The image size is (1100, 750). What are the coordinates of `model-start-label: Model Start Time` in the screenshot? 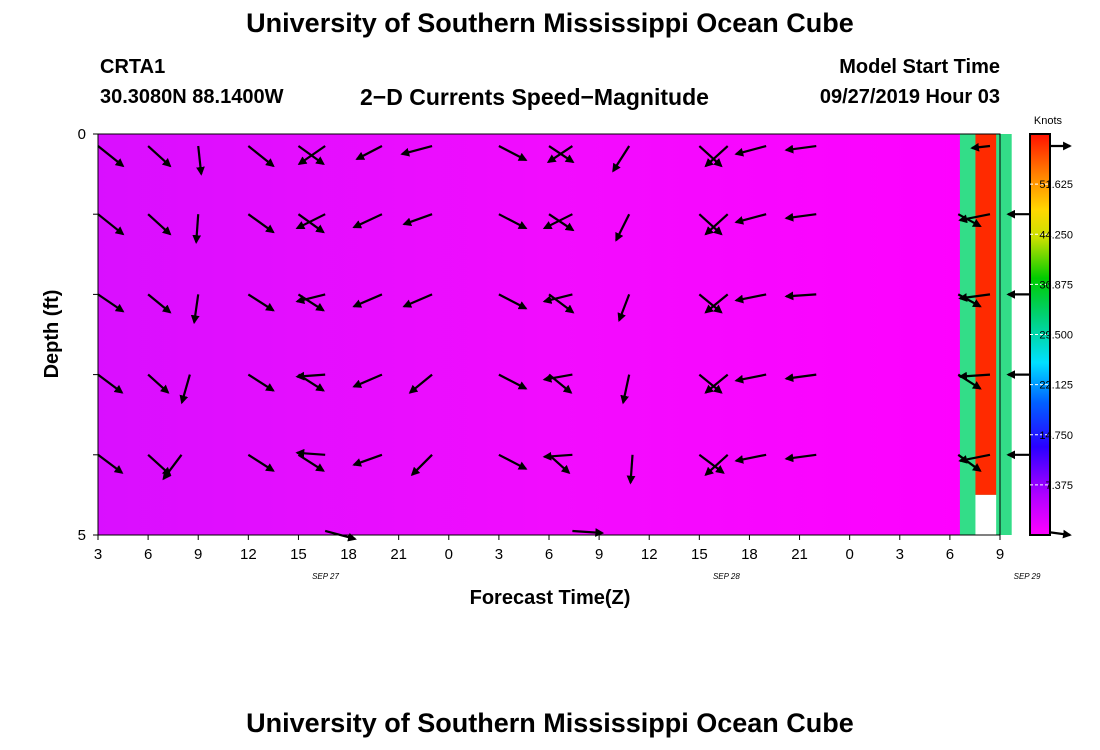 It's located at (919, 67).